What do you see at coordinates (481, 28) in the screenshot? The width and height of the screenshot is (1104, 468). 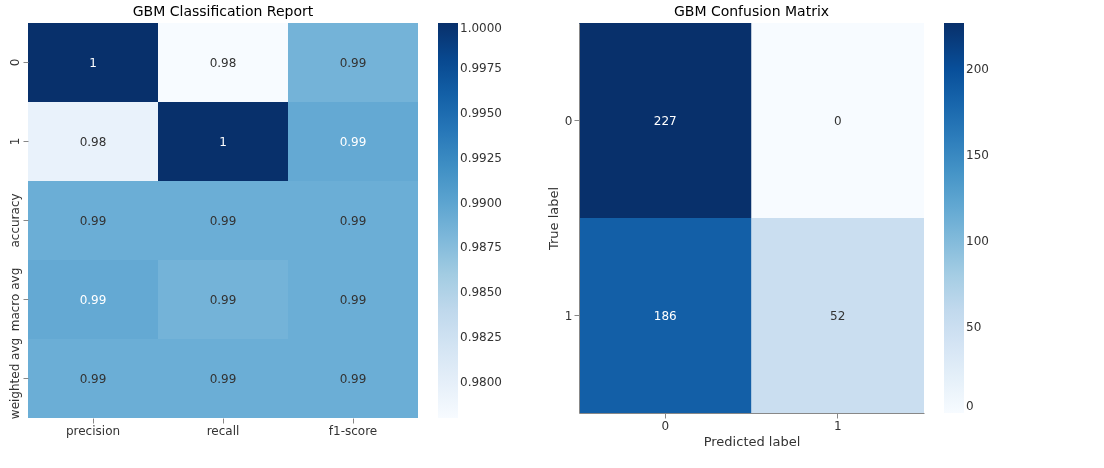 I see `color-bar-label: 1.0000` at bounding box center [481, 28].